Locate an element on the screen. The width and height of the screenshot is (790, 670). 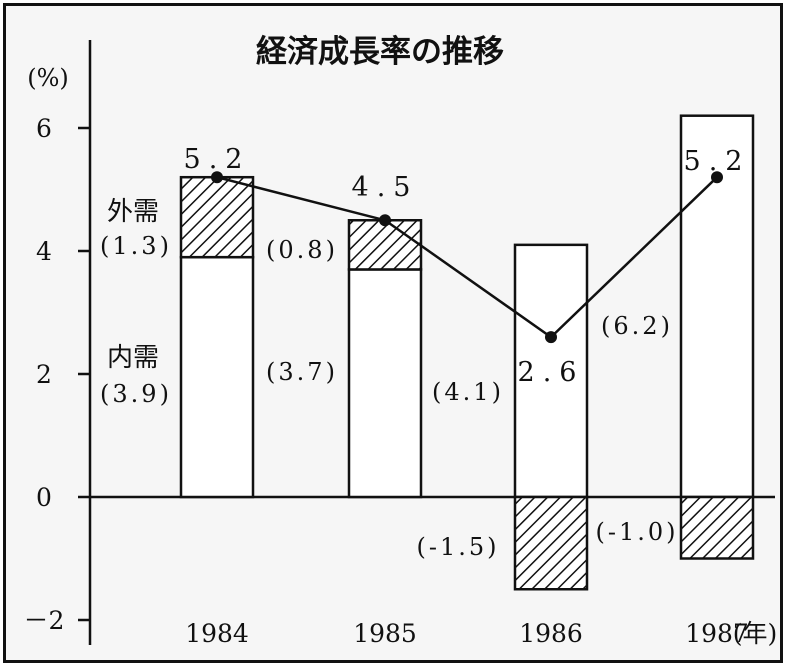
external-demand-label: (0.8) is located at coordinates (302, 250).